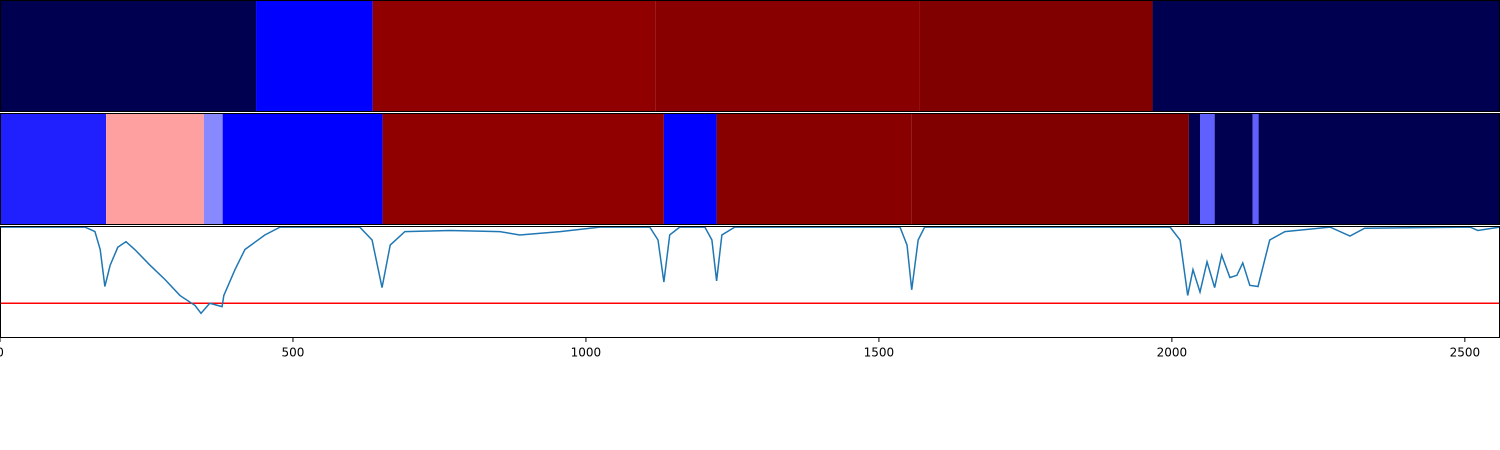 This screenshot has height=450, width=1500. Describe the element at coordinates (879, 353) in the screenshot. I see `x-tick-label: 1500` at that location.